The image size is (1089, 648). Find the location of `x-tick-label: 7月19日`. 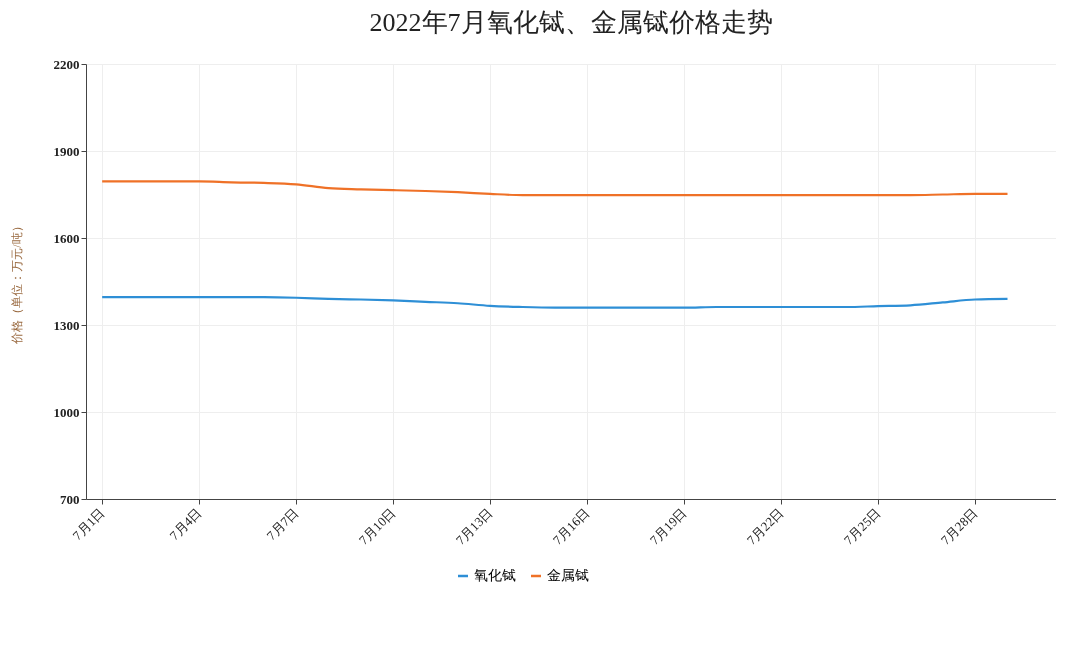

x-tick-label: 7月19日 is located at coordinates (668, 526).